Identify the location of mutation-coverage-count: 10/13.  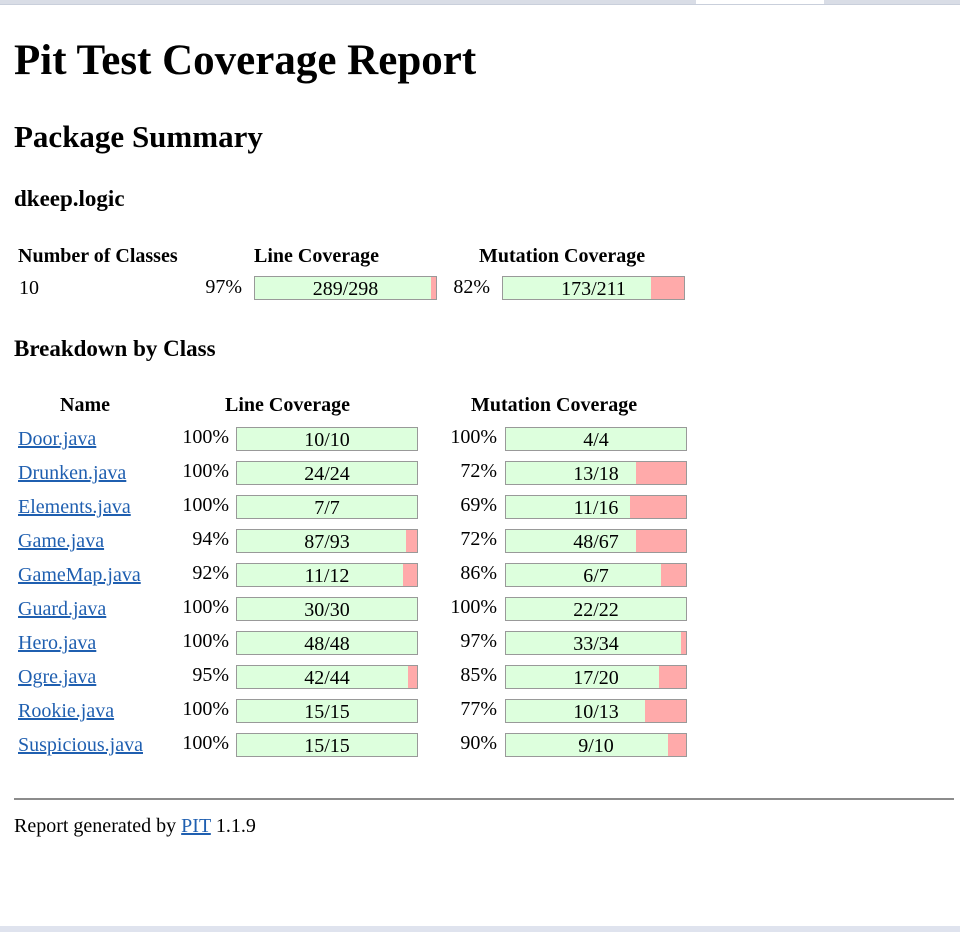
(596, 712).